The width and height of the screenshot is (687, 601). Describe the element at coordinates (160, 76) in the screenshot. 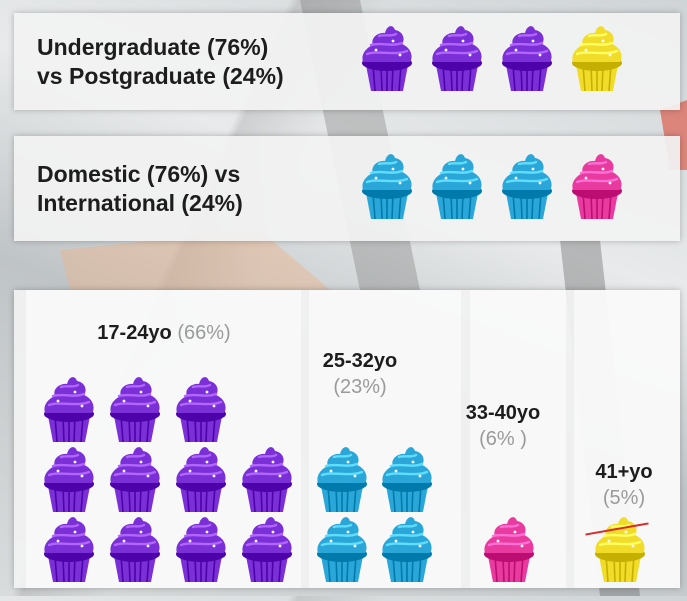

I see `level-title-line-2: vs Postgraduate (24%)` at that location.